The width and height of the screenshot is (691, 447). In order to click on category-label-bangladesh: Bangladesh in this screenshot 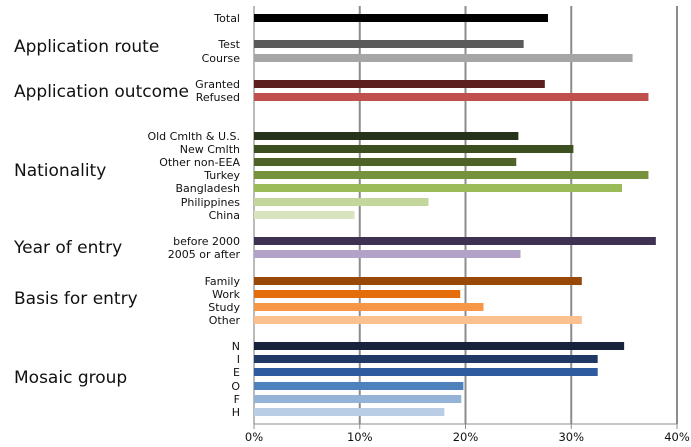, I will do `click(208, 188)`.